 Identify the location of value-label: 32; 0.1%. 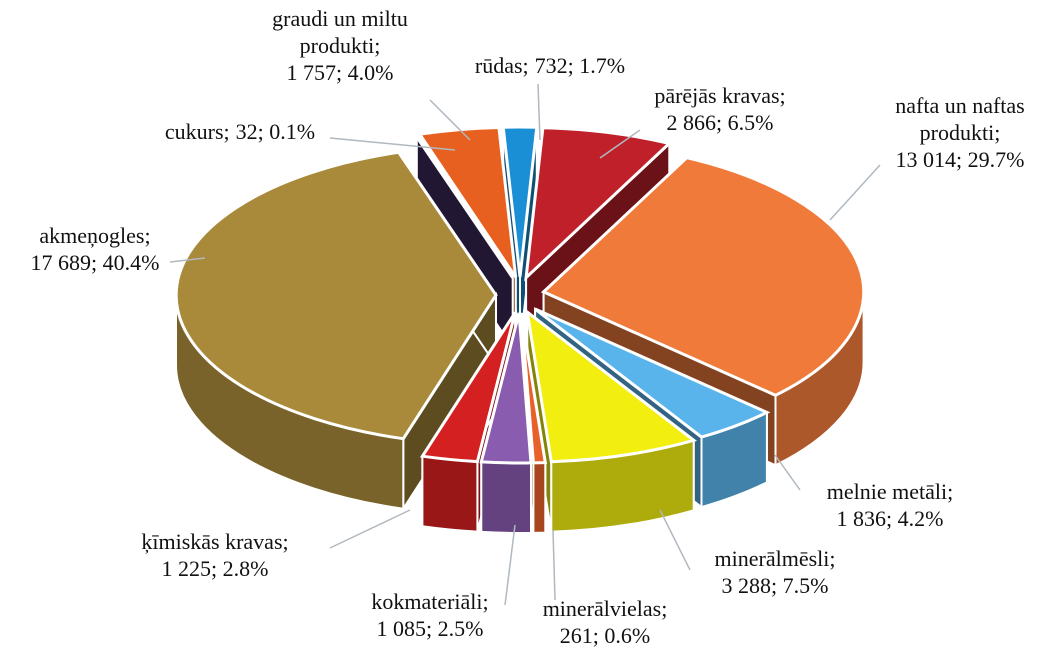
(275, 131).